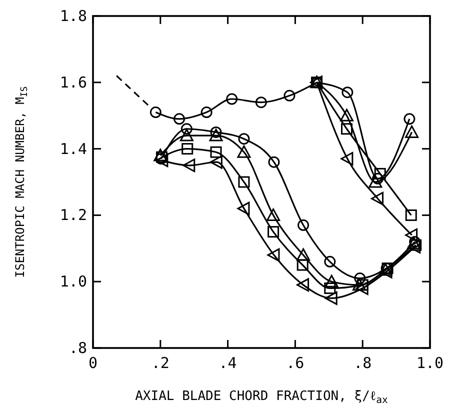 Image resolution: width=449 pixels, height=418 pixels. Describe the element at coordinates (73, 16) in the screenshot. I see `y-tick-label: 1.8` at that location.